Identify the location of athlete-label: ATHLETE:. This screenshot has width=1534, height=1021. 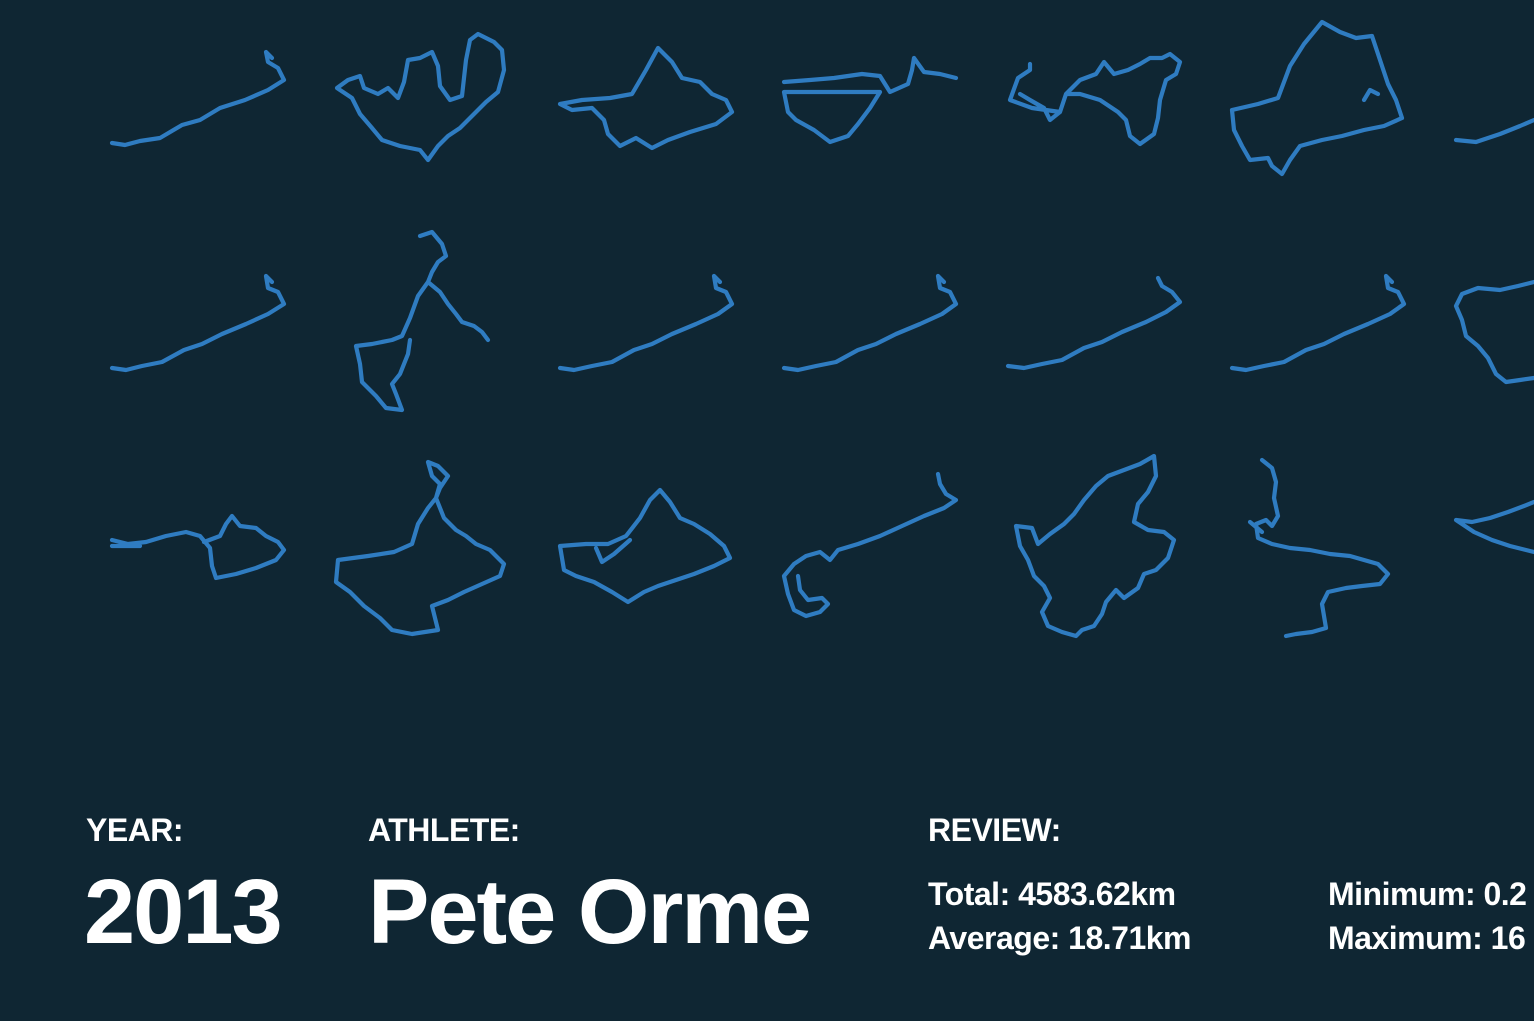
(444, 830).